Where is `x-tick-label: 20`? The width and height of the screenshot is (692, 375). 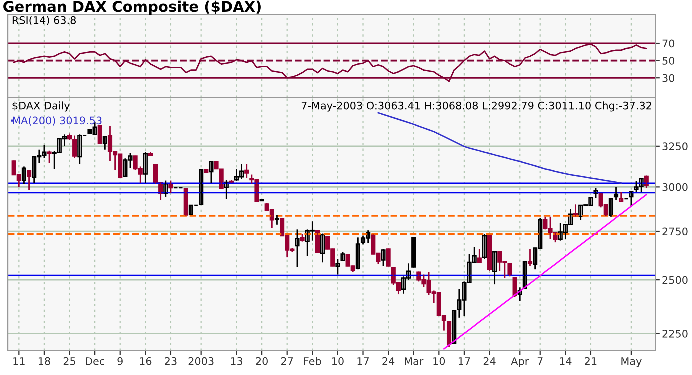 x-tick-label: 20 is located at coordinates (262, 361).